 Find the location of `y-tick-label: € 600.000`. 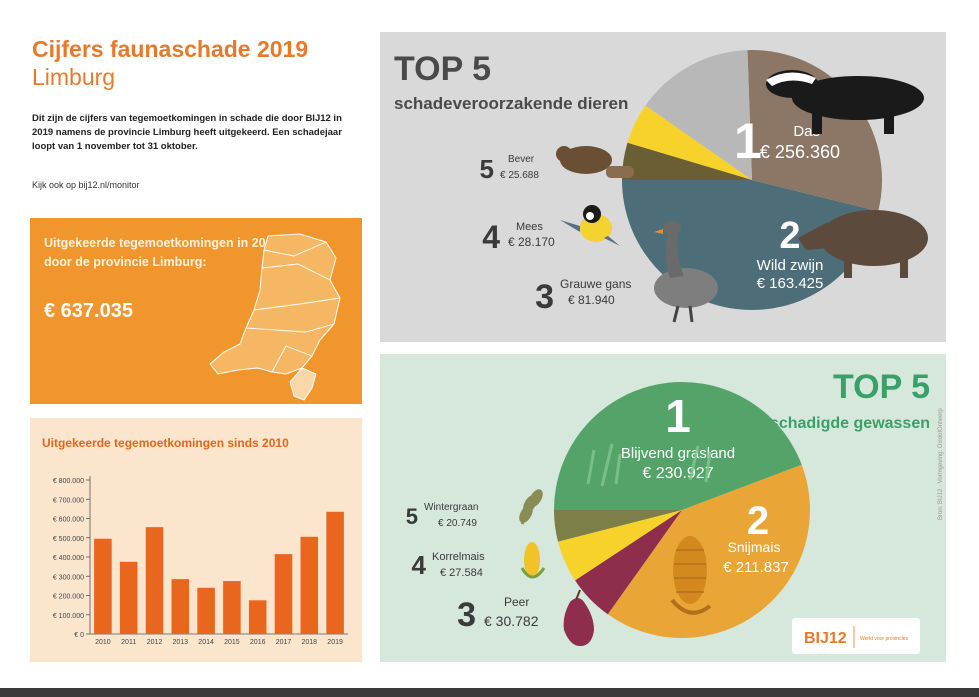

y-tick-label: € 600.000 is located at coordinates (68, 520).